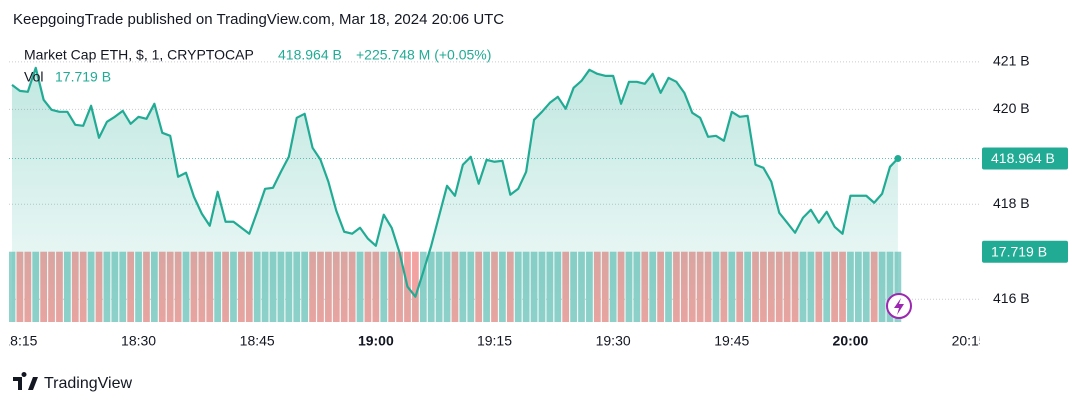 The width and height of the screenshot is (1090, 412). I want to click on x-tick-label: 20:00, so click(851, 341).